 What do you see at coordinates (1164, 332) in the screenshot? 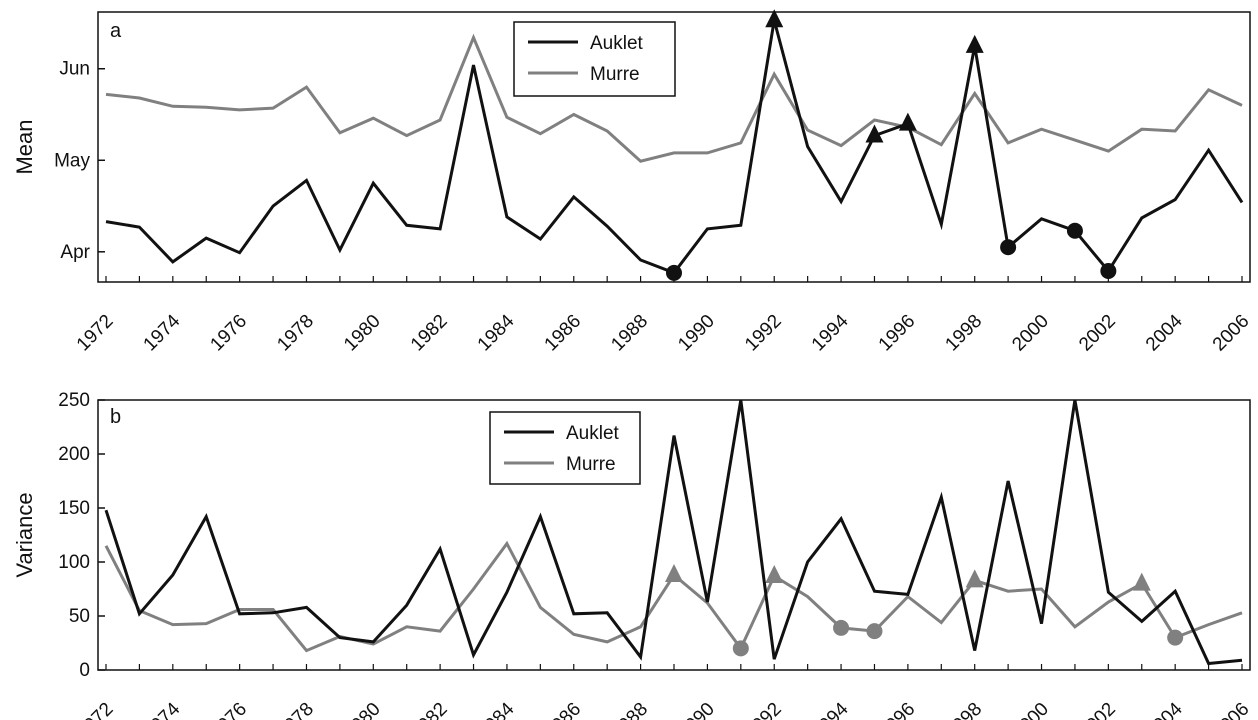
I see `x-tick-label-a-16: 2004` at bounding box center [1164, 332].